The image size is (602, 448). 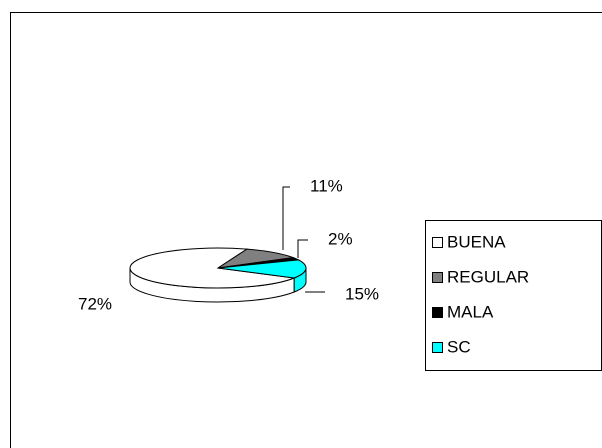 I want to click on data-label: 72%, so click(x=95, y=303).